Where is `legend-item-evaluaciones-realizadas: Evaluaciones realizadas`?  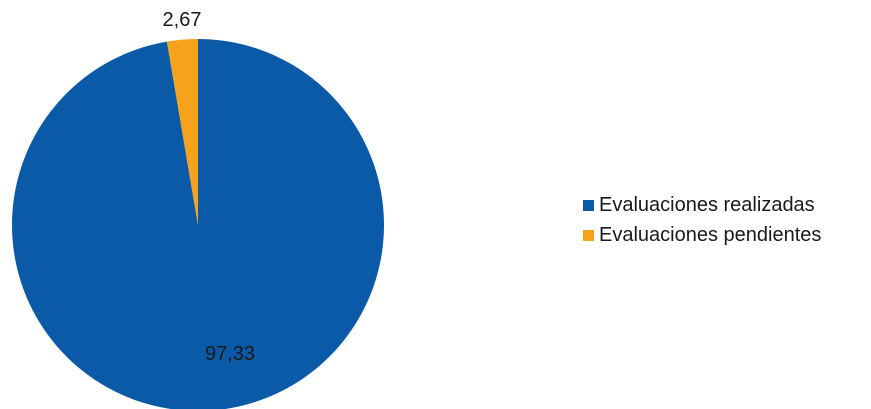 legend-item-evaluaciones-realizadas: Evaluaciones realizadas is located at coordinates (702, 205).